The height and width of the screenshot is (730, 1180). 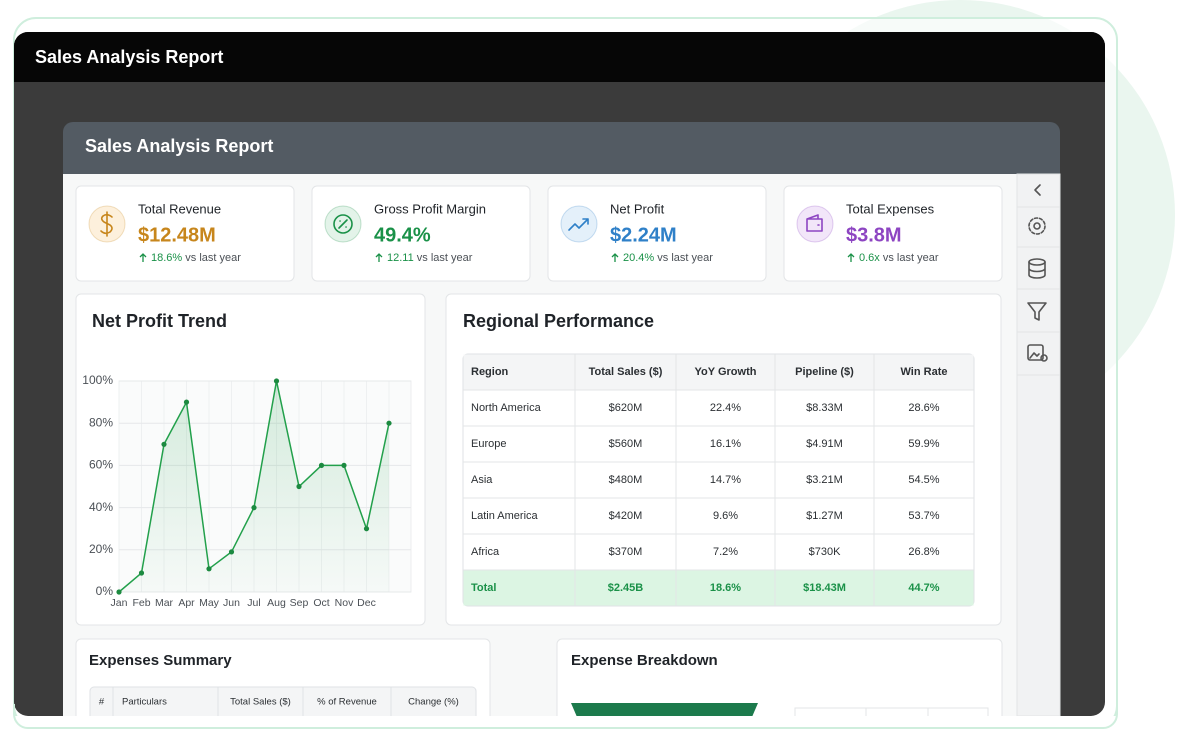 I want to click on total-row-bg, so click(x=718, y=588).